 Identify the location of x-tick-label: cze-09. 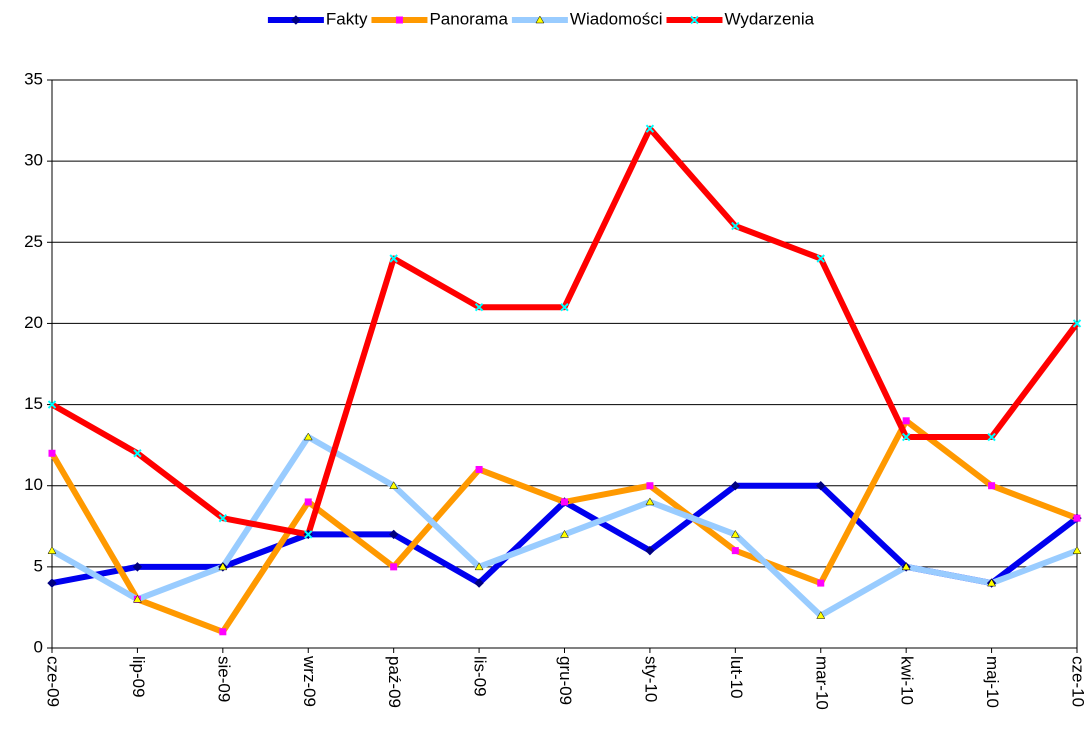
(53, 681).